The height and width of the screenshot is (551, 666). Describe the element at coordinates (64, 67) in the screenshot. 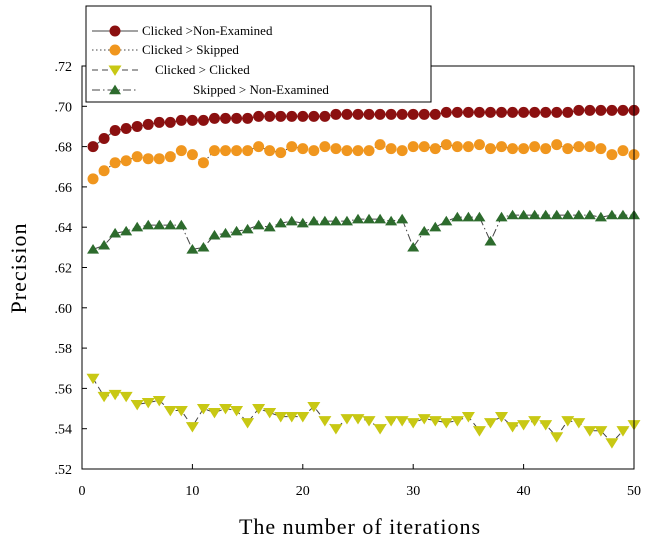

I see `y-tick-label: .72` at that location.